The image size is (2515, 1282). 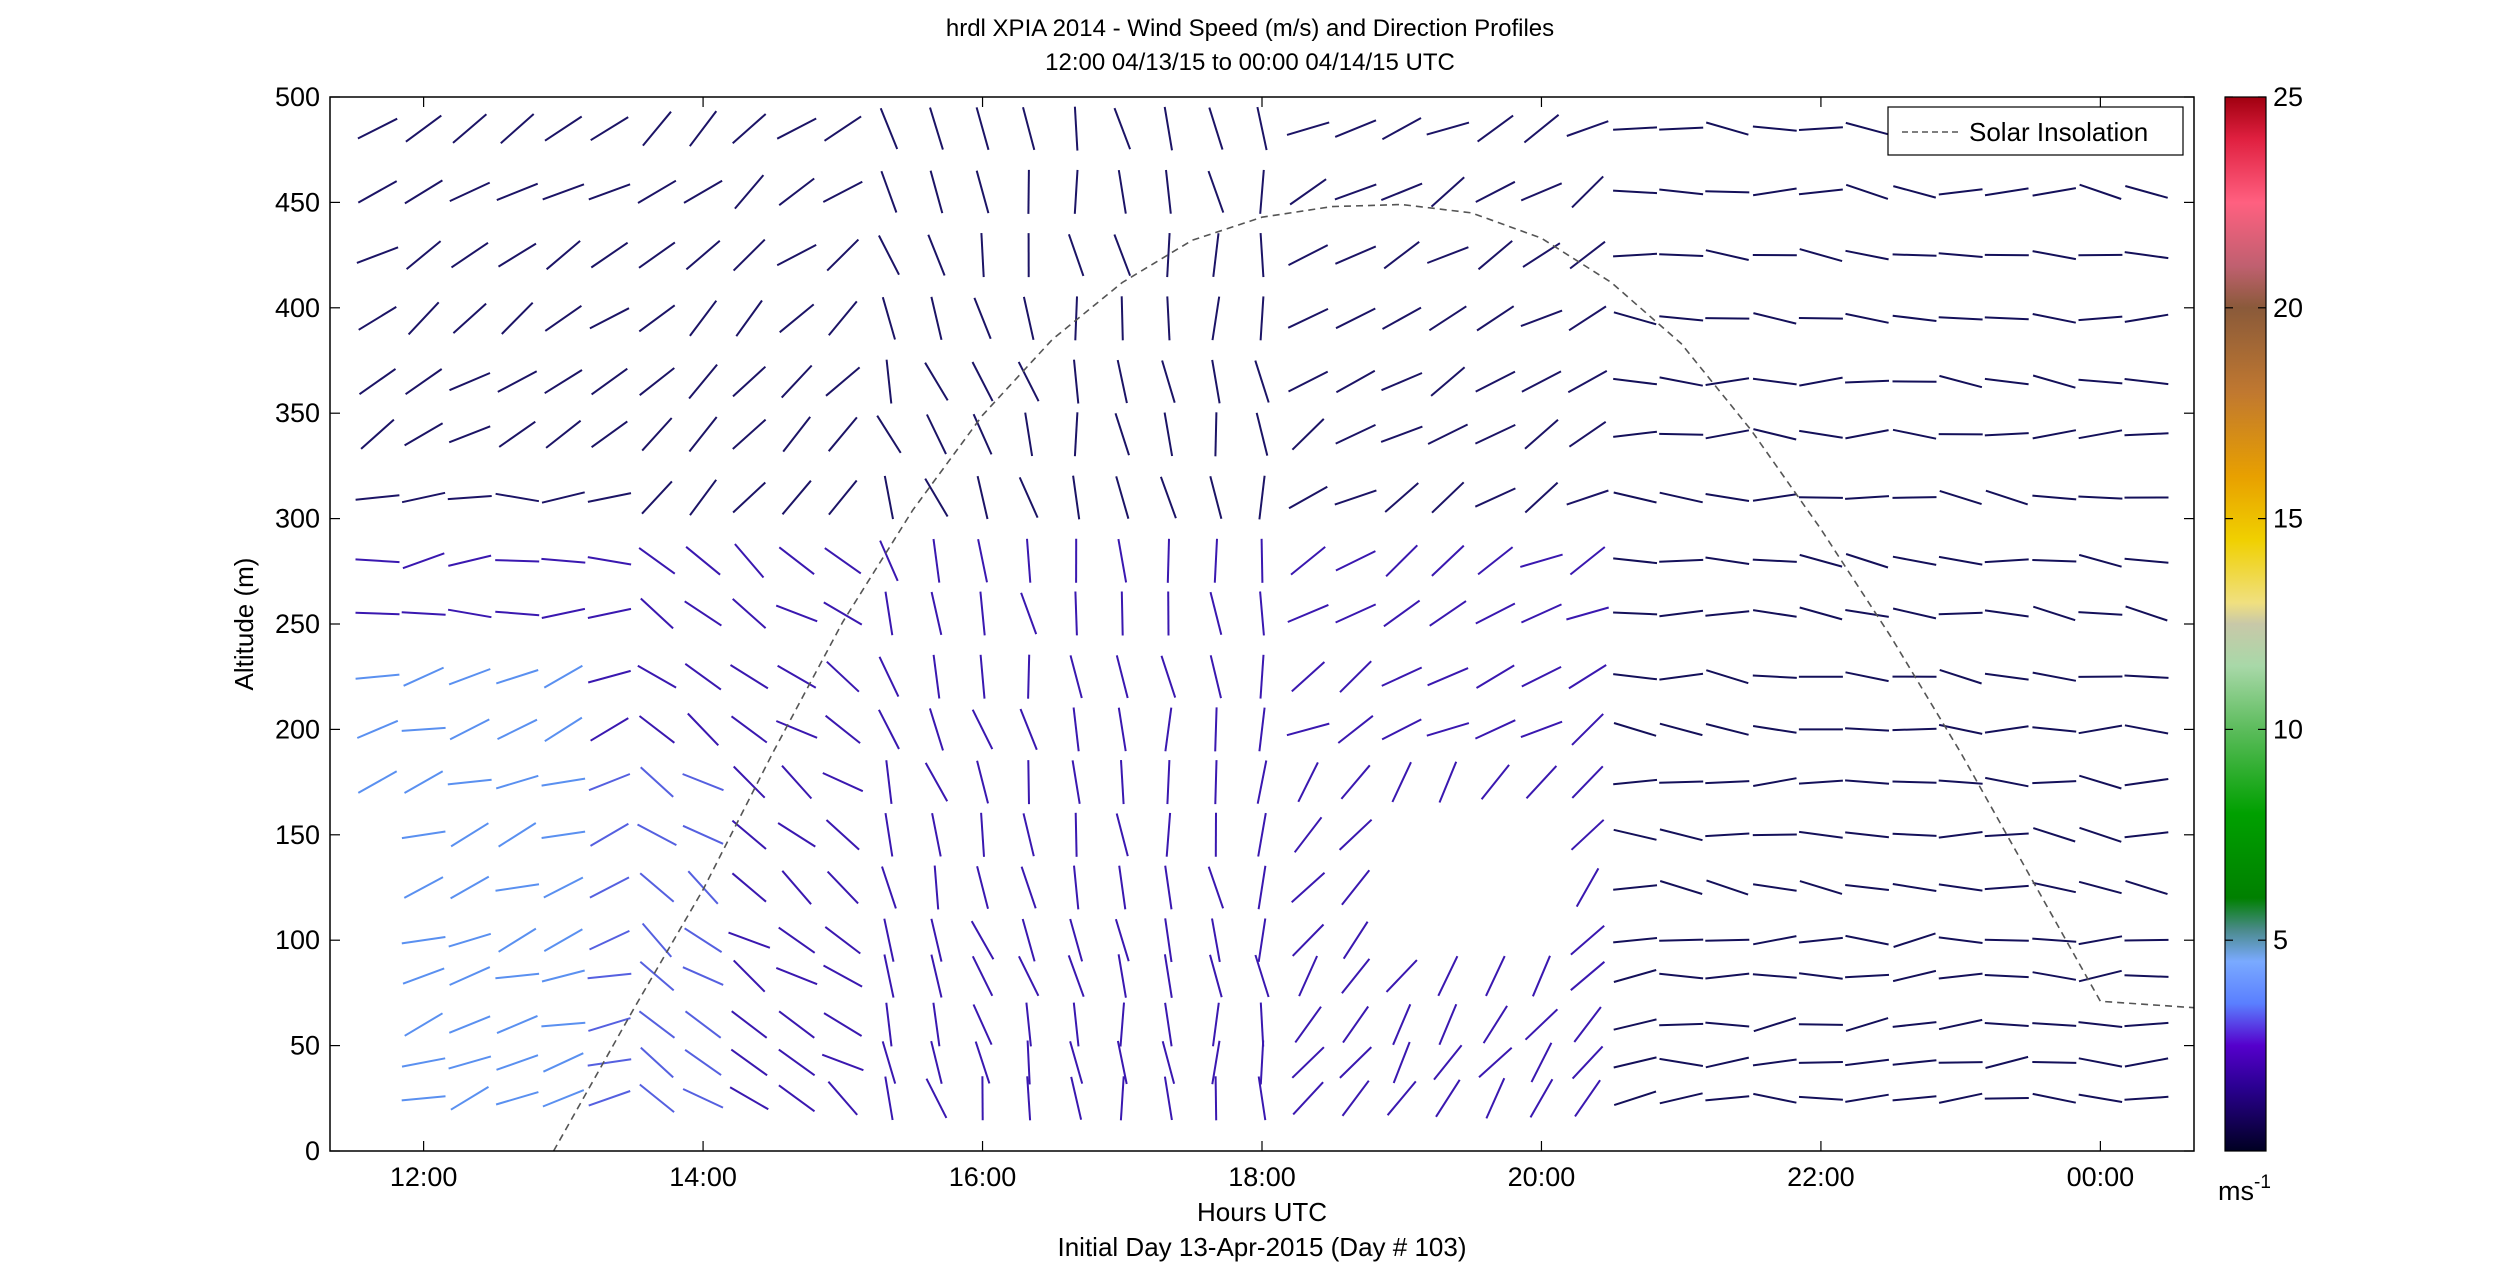 I want to click on x-tick-label: 00:00, so click(x=2101, y=1177).